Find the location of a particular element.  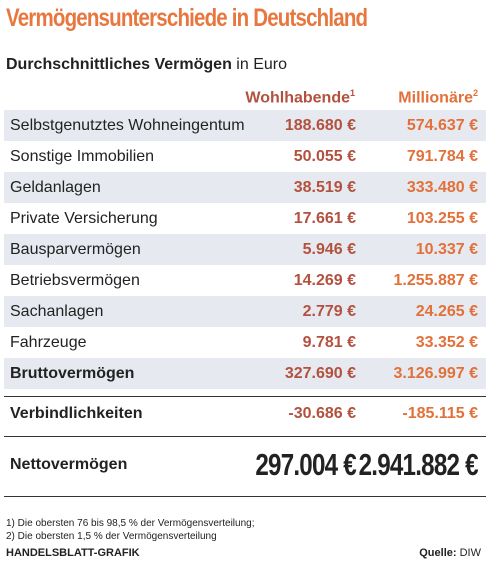

value-millionaire: 791.784 € is located at coordinates (442, 156).